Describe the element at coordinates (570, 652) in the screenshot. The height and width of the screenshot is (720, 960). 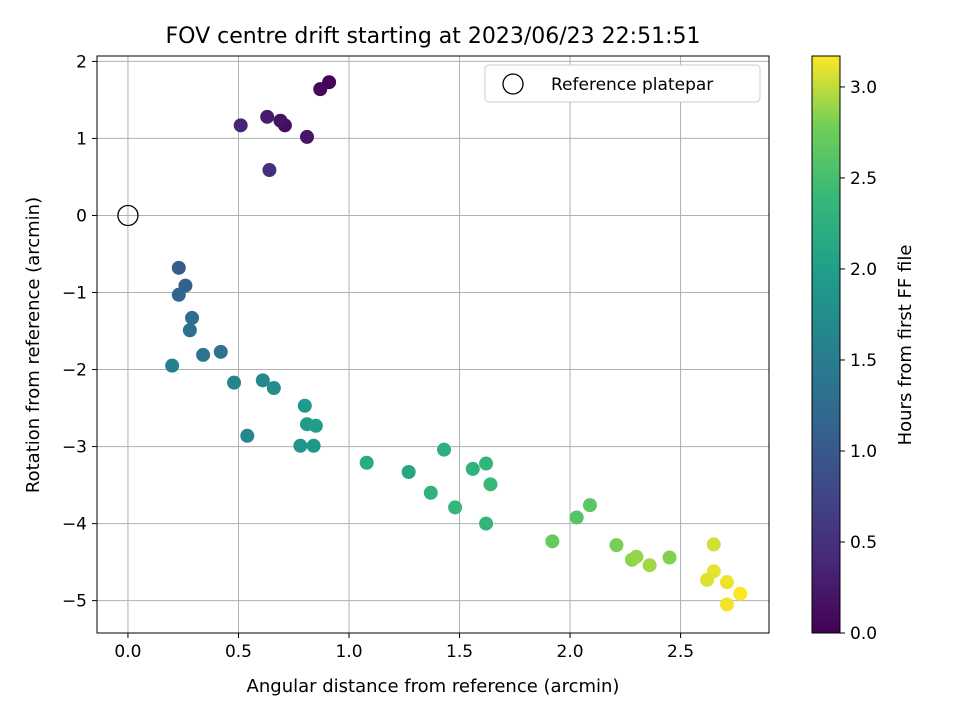
I see `x-tick-label: 2.0` at that location.